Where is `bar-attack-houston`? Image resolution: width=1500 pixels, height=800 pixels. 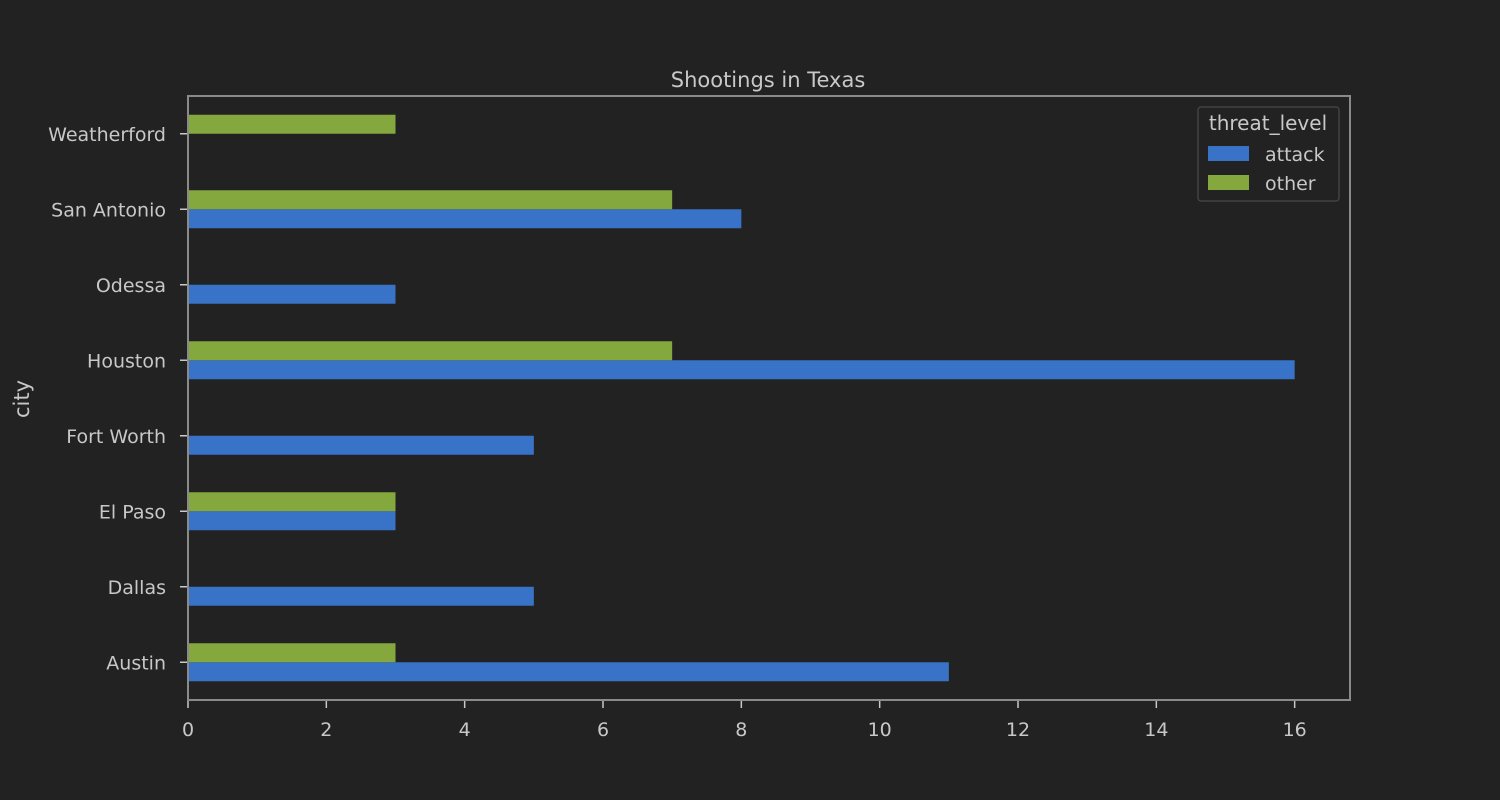
bar-attack-houston is located at coordinates (741, 370).